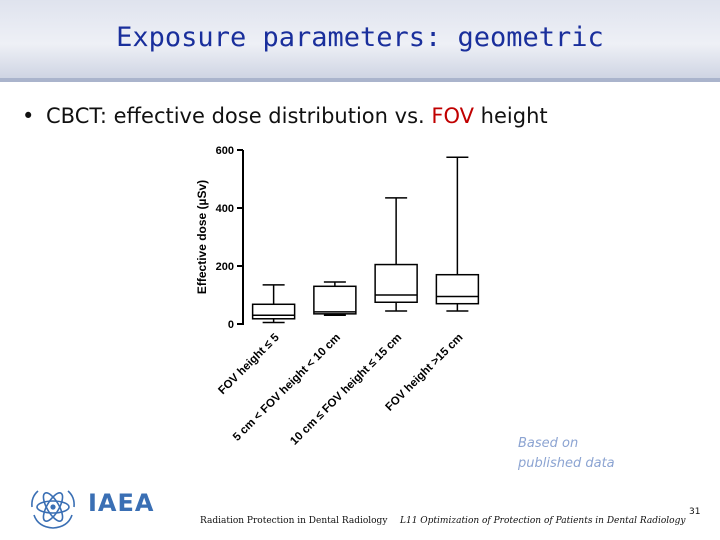 Image resolution: width=720 pixels, height=540 pixels. Describe the element at coordinates (452, 116) in the screenshot. I see `bullet-highlight: FOV` at that location.